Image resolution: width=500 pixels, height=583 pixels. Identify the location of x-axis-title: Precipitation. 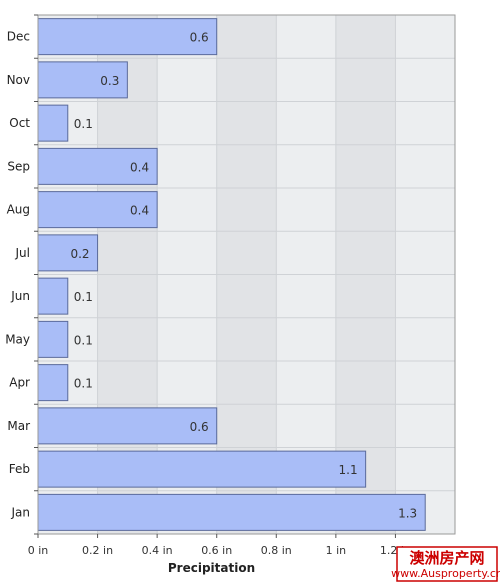
(211, 568).